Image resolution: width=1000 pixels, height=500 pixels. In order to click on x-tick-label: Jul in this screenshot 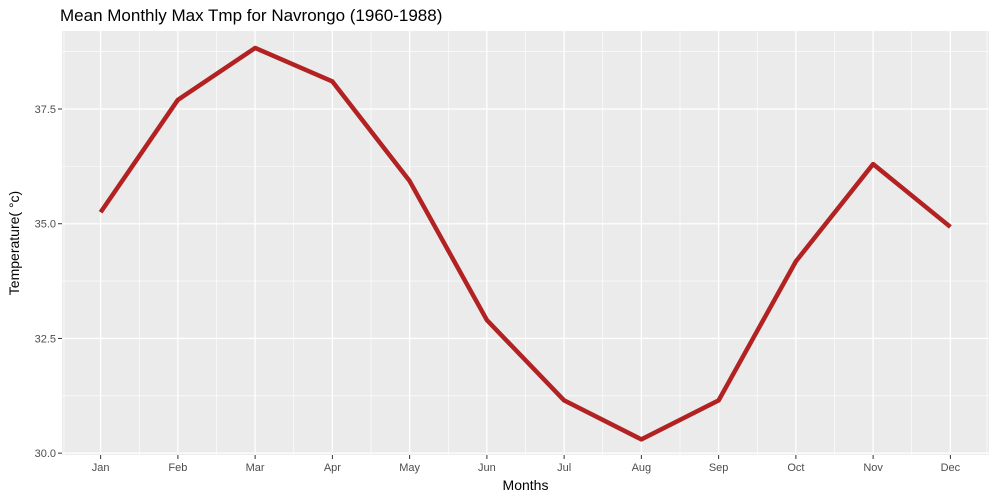, I will do `click(564, 468)`.